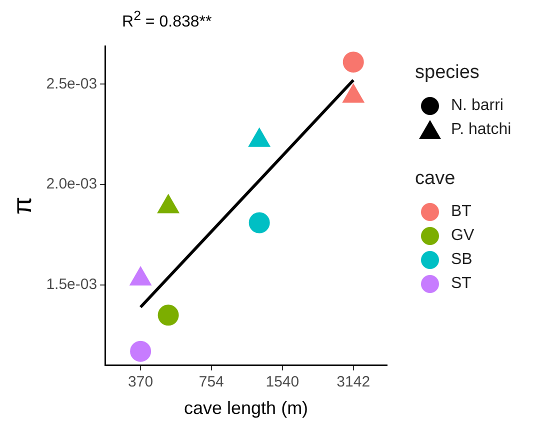 The height and width of the screenshot is (428, 547). Describe the element at coordinates (447, 73) in the screenshot. I see `text: species` at that location.